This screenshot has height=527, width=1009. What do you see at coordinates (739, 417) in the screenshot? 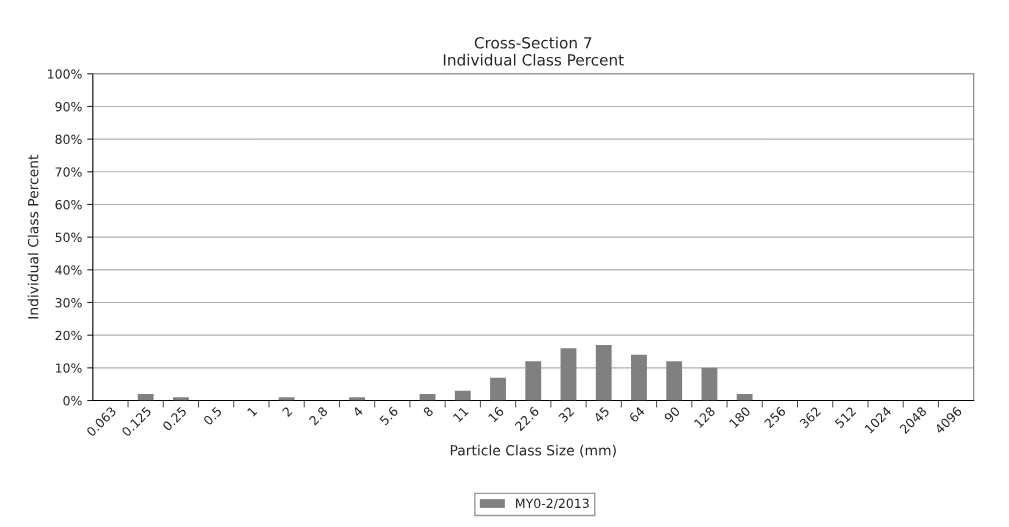
I see `x-tick-label: 180` at bounding box center [739, 417].